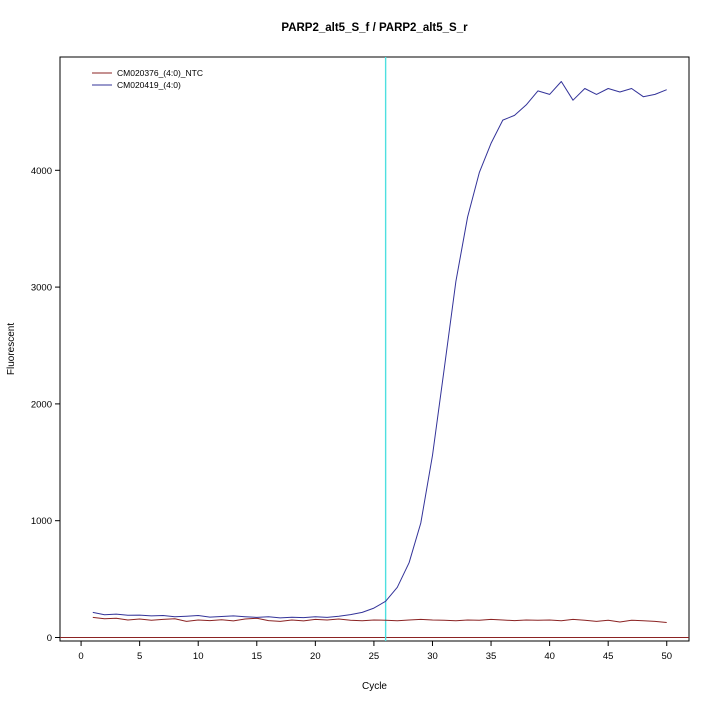 The width and height of the screenshot is (720, 725). What do you see at coordinates (139, 656) in the screenshot?
I see `x-tick-label: 5` at bounding box center [139, 656].